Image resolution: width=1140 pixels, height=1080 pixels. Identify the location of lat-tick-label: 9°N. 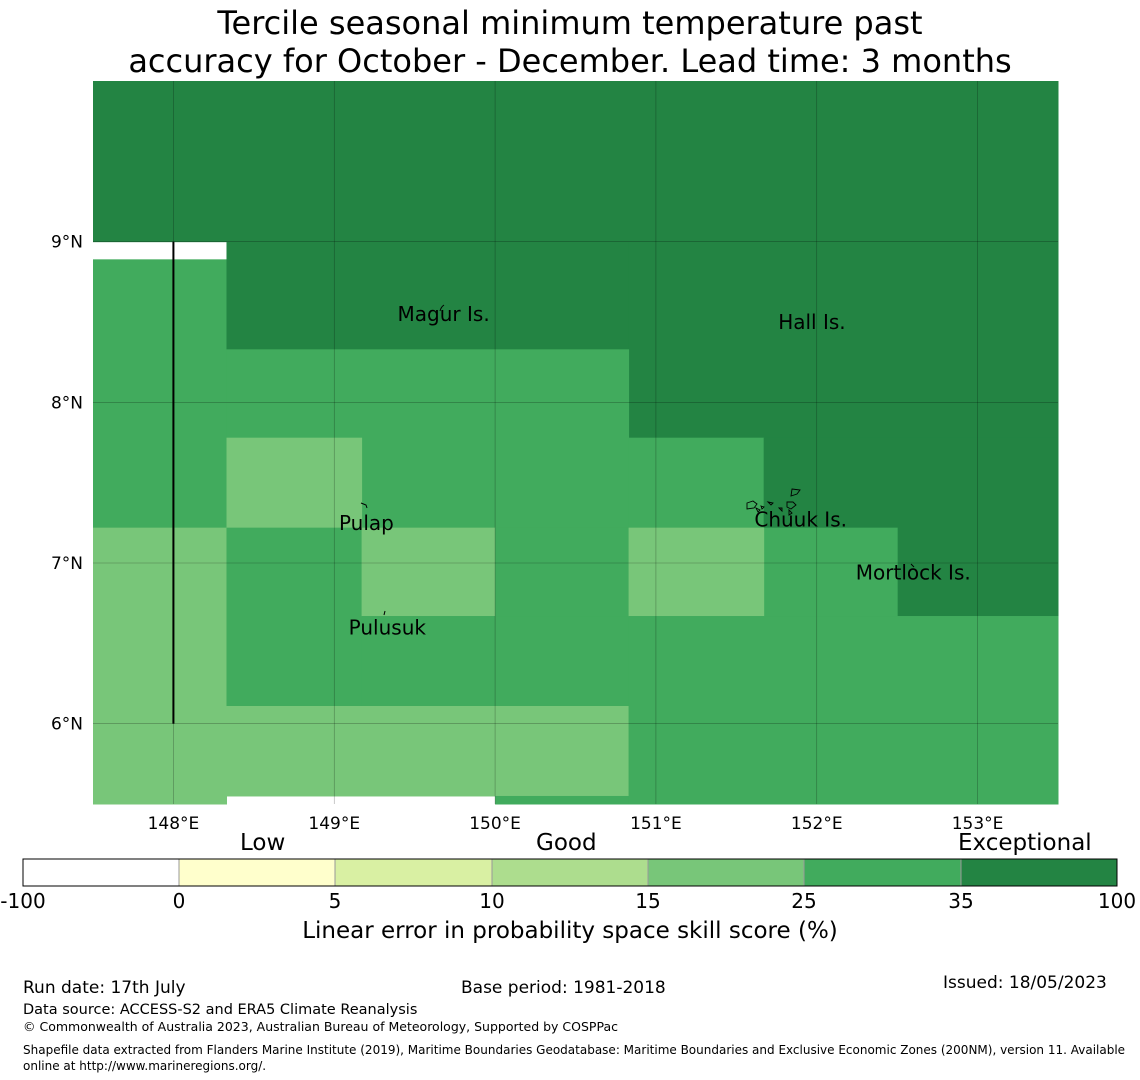
(67, 243).